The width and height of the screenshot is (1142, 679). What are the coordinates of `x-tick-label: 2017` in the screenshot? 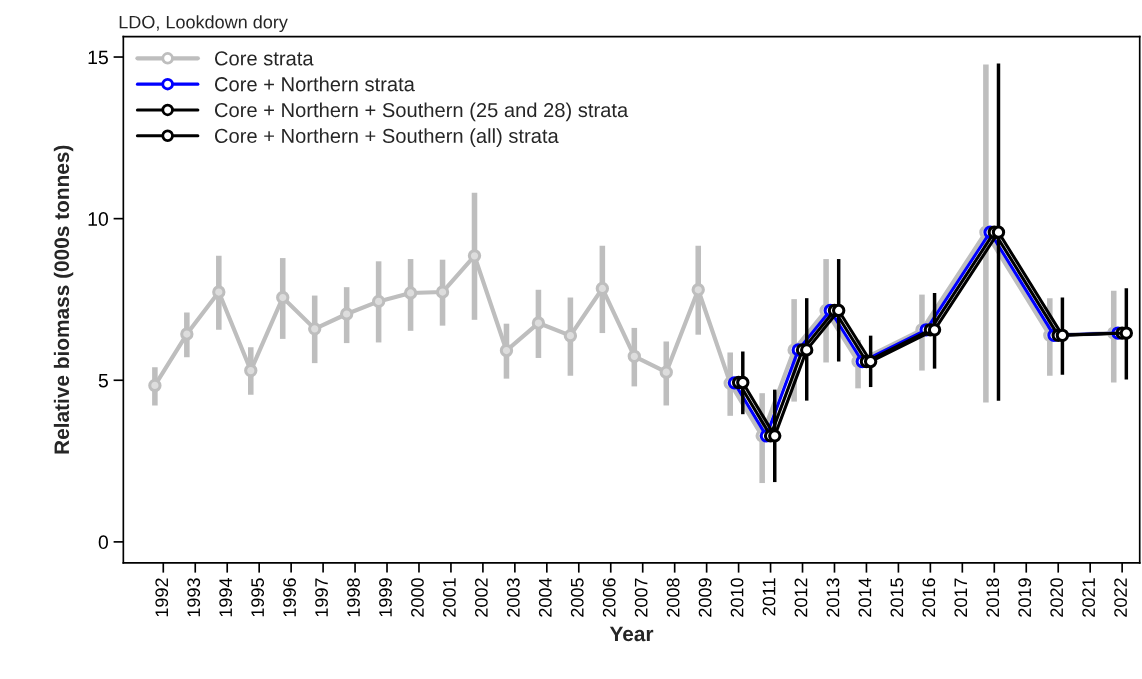 It's located at (961, 597).